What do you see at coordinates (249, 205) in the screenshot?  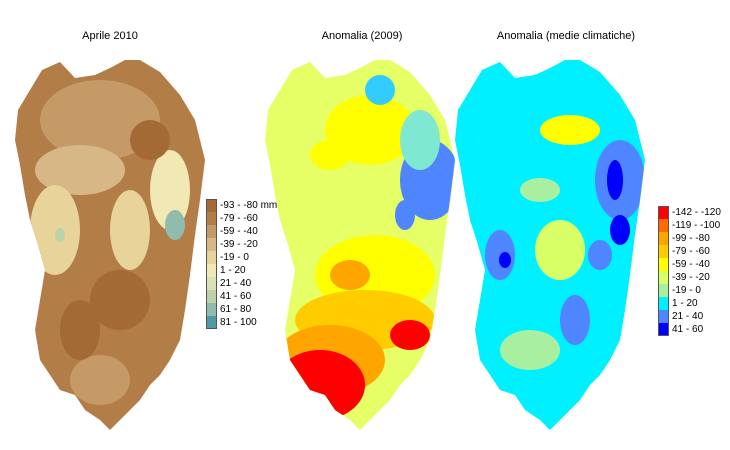 I see `legend-label: -93 - -80 mm` at bounding box center [249, 205].